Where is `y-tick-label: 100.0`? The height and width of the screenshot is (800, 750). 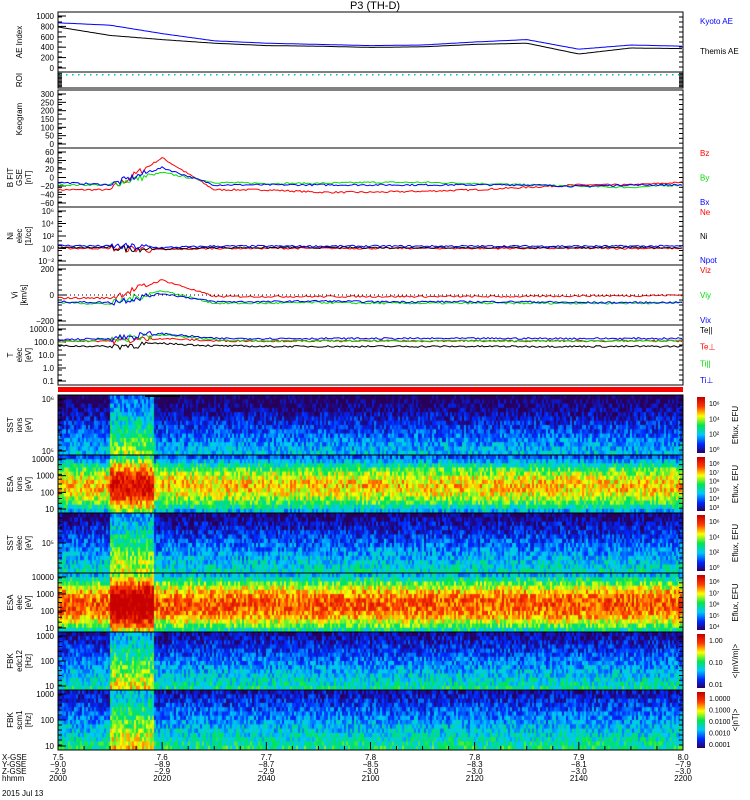 y-tick-label: 100.0 is located at coordinates (44, 342).